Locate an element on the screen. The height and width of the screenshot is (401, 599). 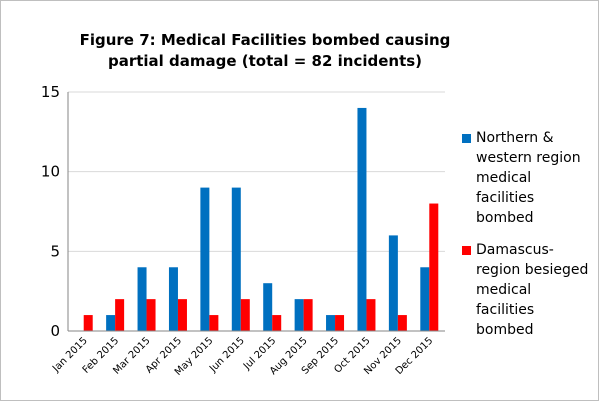
y-tick-label: 10 is located at coordinates (50, 172).